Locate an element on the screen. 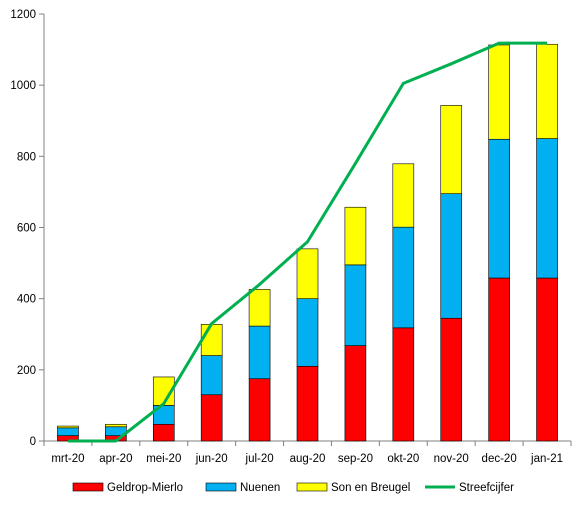 The width and height of the screenshot is (583, 505). x-tick-label: mei-20 is located at coordinates (163, 459).